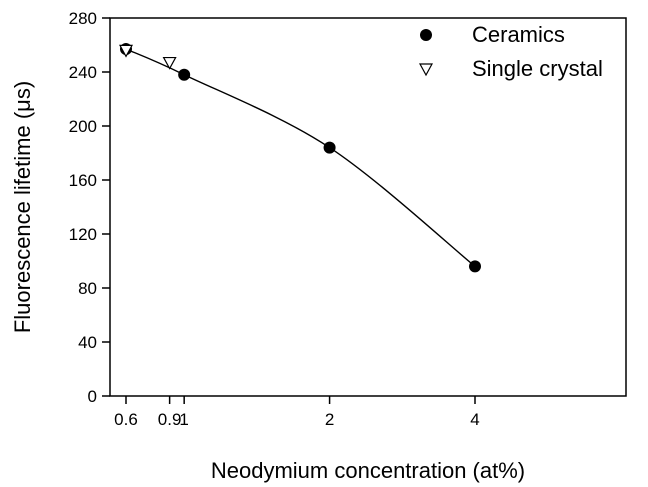 This screenshot has height=487, width=648. What do you see at coordinates (183, 419) in the screenshot?
I see `x-tick-label: 1` at bounding box center [183, 419].